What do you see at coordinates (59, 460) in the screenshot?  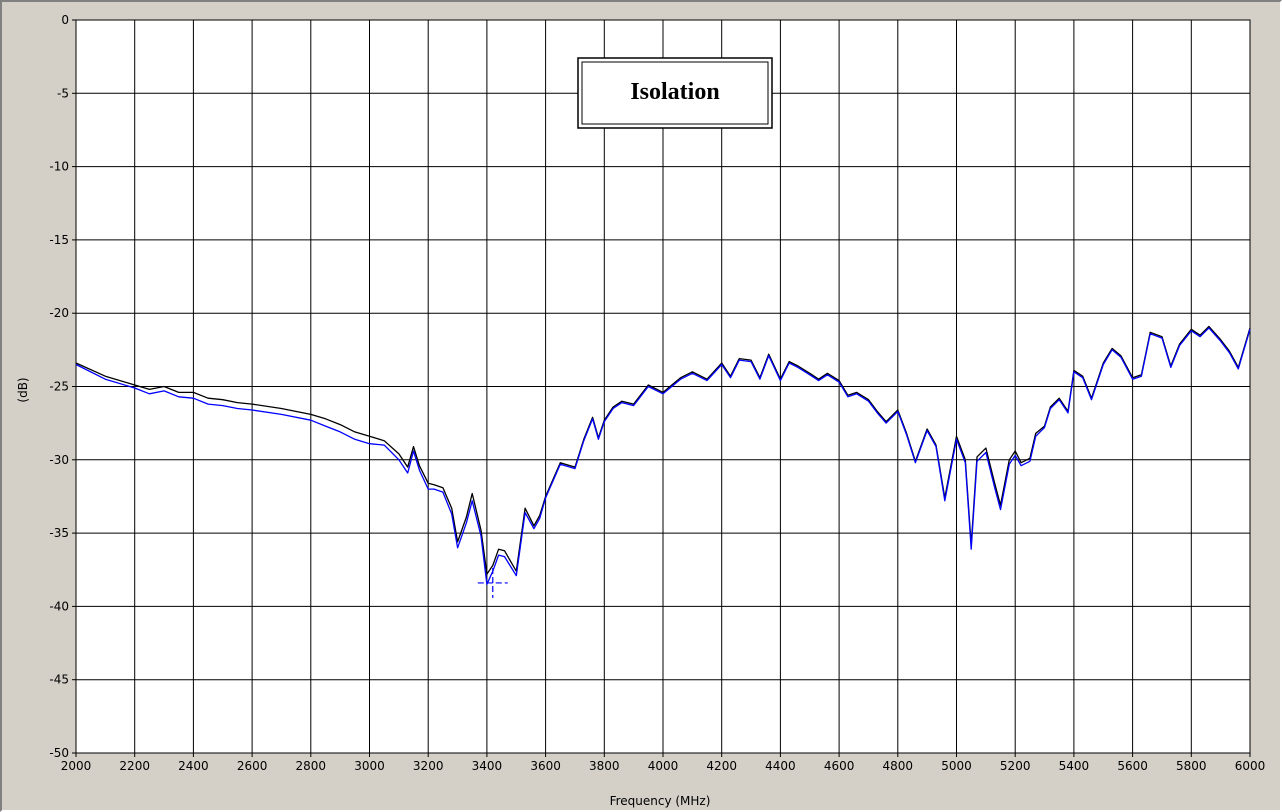 I see `y-tick-label: -30` at bounding box center [59, 460].